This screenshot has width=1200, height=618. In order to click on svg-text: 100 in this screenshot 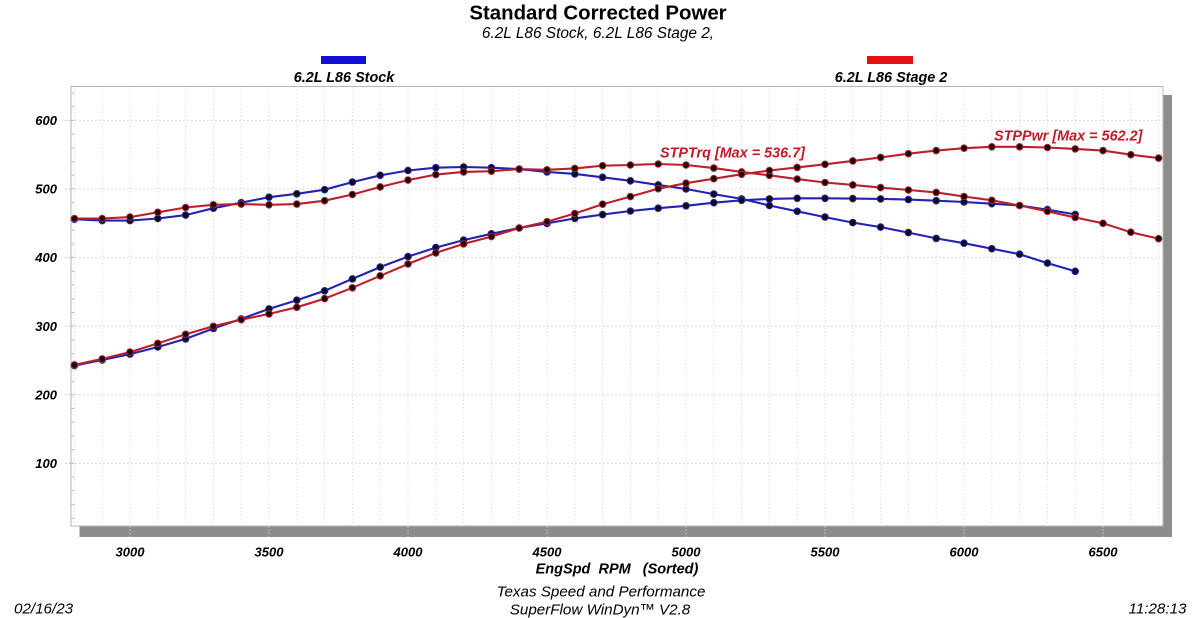, I will do `click(46, 463)`.